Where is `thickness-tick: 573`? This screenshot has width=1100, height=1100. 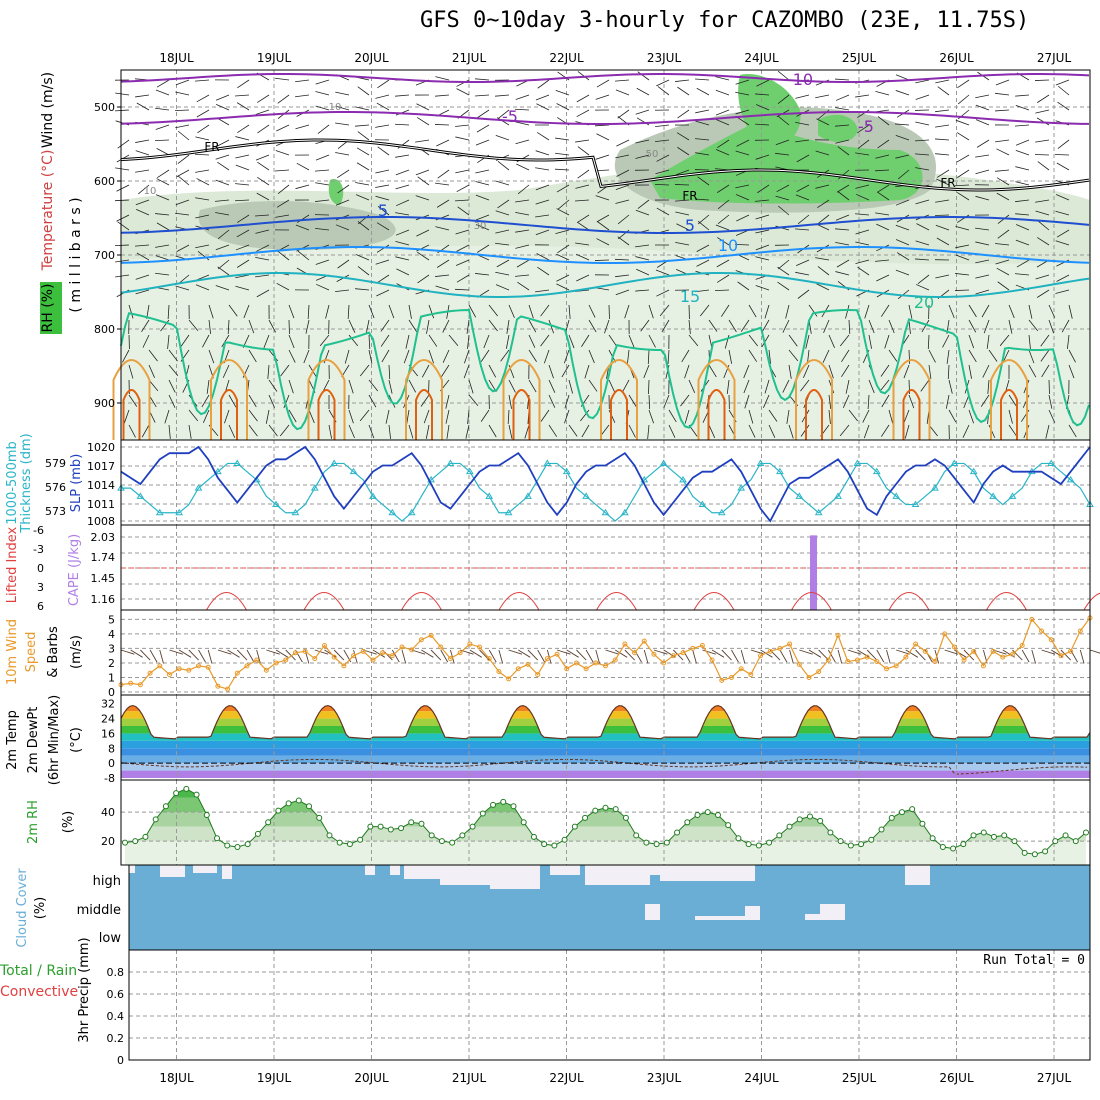
thickness-tick: 573 is located at coordinates (55, 511).